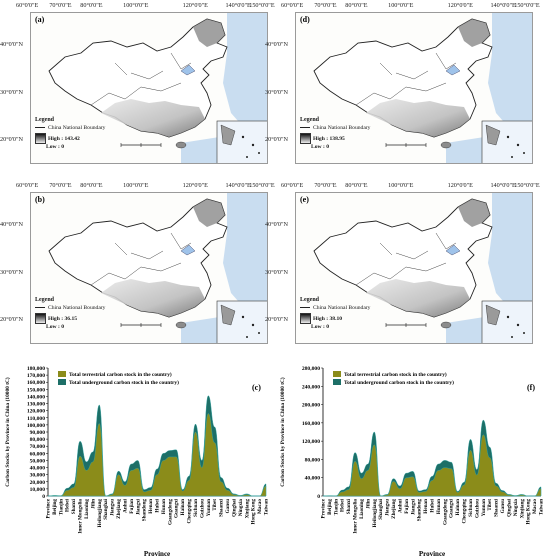 The width and height of the screenshot is (550, 556). What do you see at coordinates (535, 506) in the screenshot?
I see `x-tick-label: Macao` at bounding box center [535, 506].